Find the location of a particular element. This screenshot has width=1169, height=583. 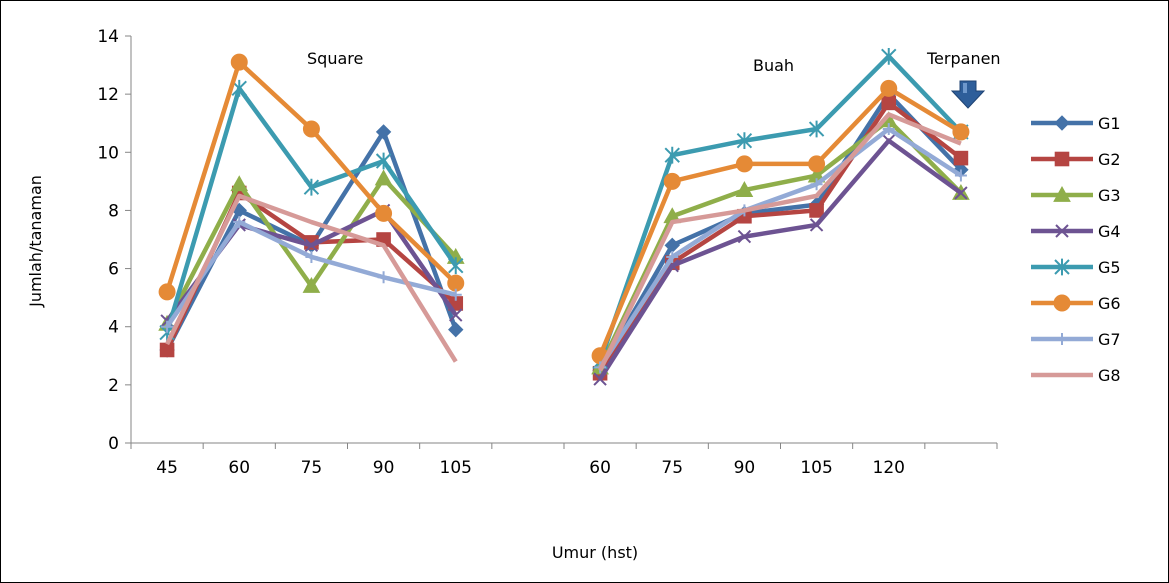

x-tick-label: 45 is located at coordinates (167, 468).